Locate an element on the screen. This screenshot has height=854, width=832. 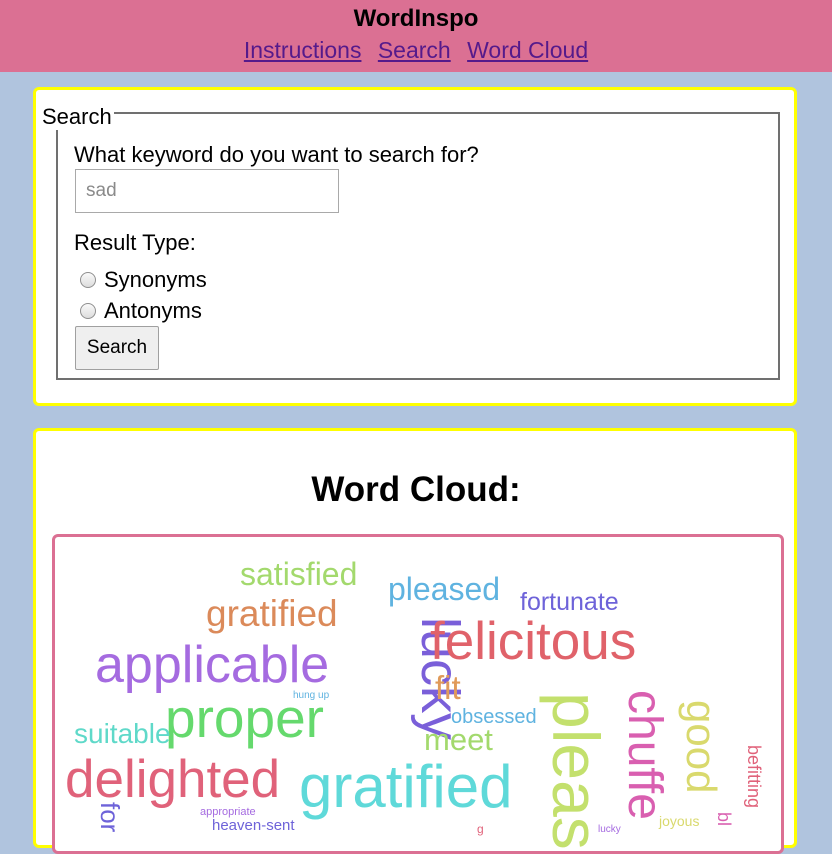
cloud-word: proper is located at coordinates (244, 718).